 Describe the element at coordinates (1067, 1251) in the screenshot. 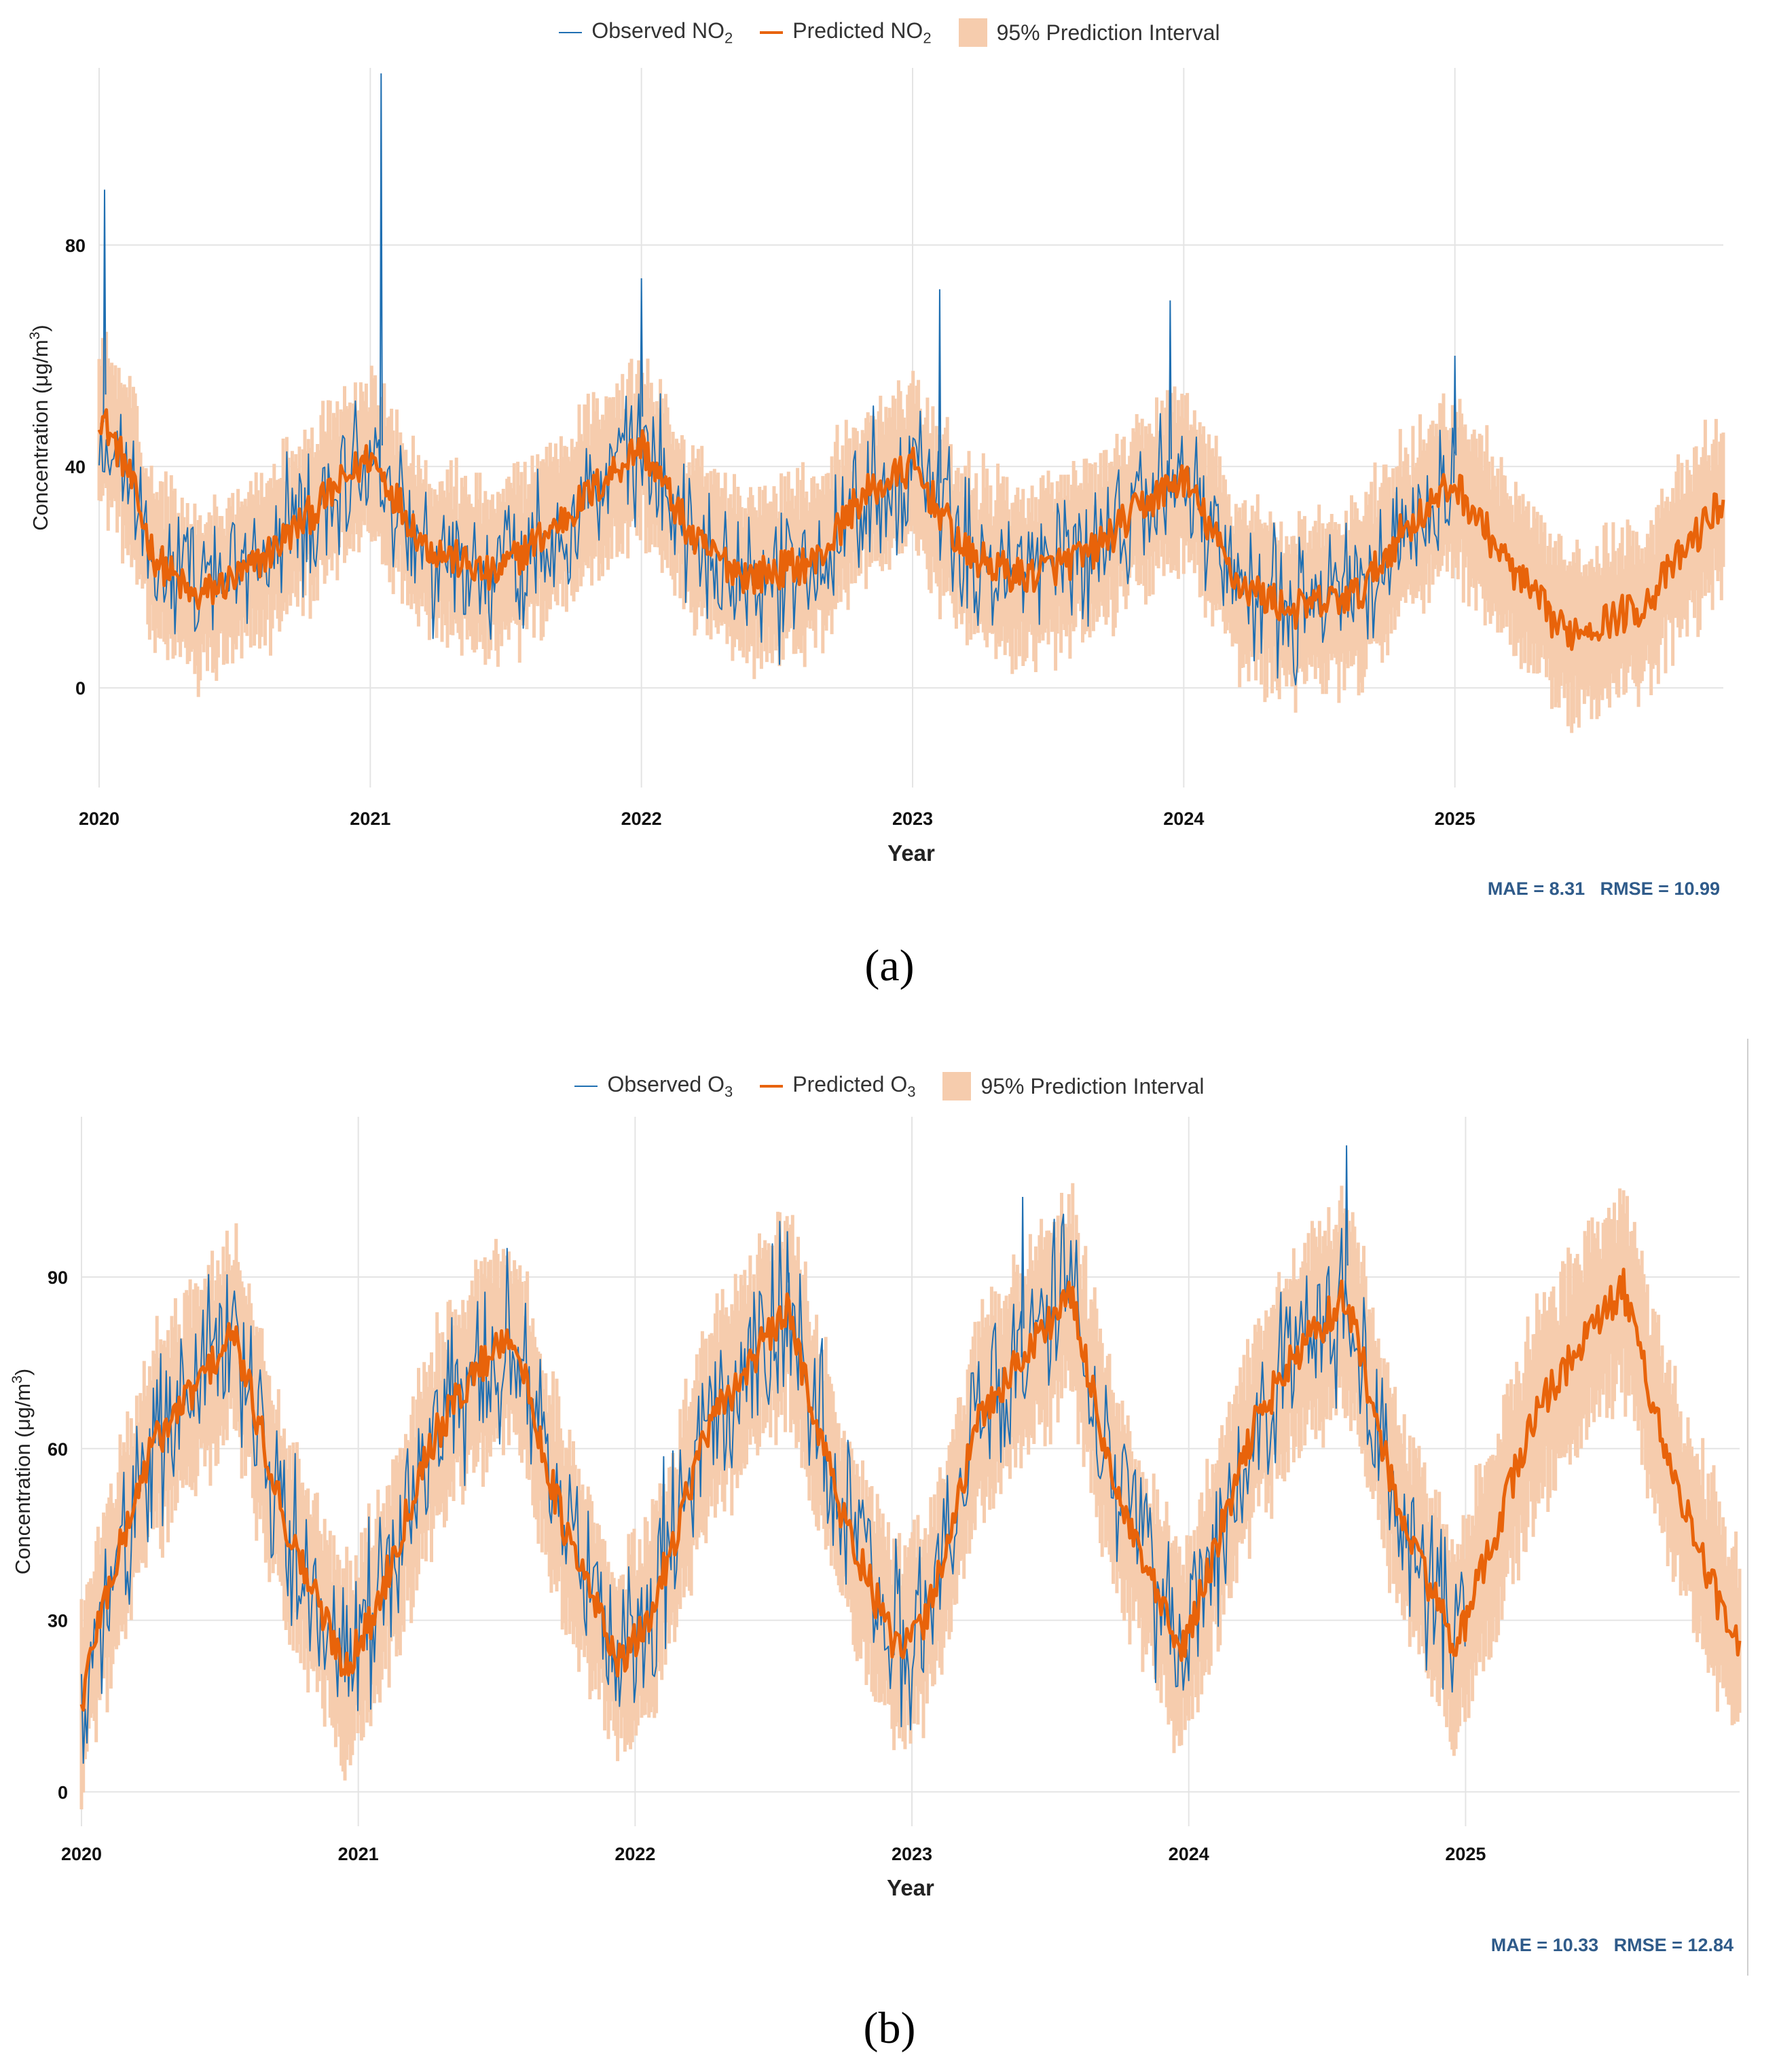

I see `observed-spikes` at that location.